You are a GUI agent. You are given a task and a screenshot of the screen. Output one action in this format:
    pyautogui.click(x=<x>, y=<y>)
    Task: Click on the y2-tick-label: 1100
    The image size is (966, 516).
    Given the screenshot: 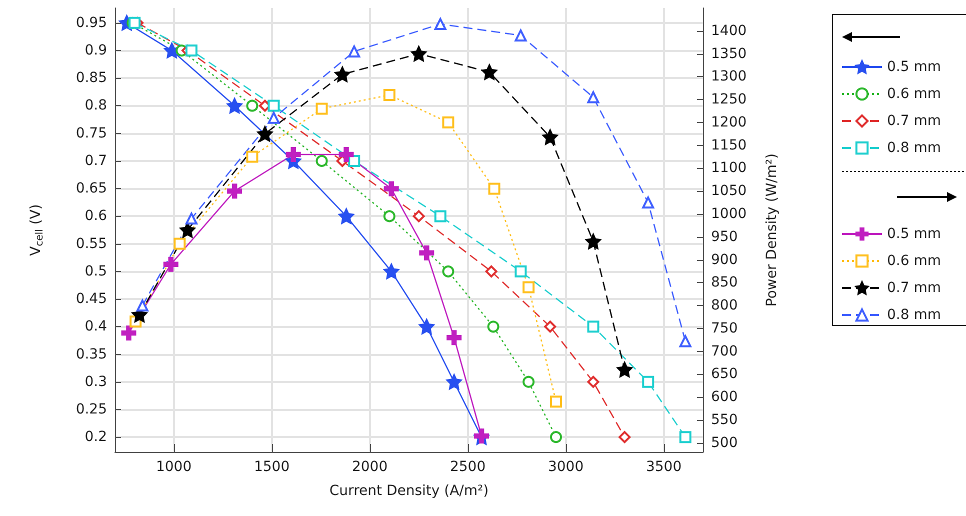 What is the action you would take?
    pyautogui.click(x=729, y=168)
    